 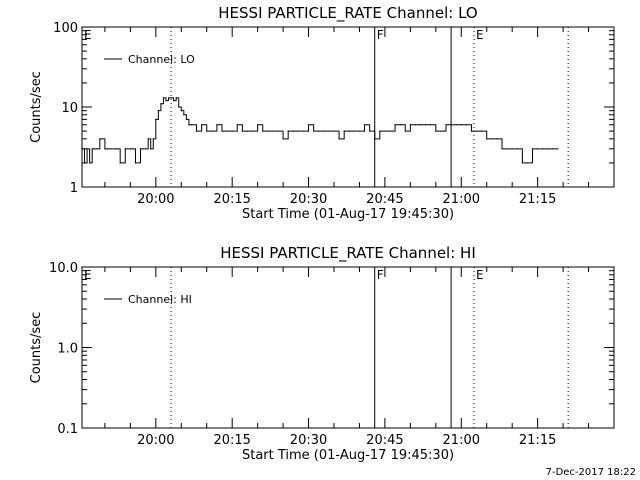 I want to click on chart-title: HESSI PARTICLE_RATE Channel: HI, so click(x=348, y=253).